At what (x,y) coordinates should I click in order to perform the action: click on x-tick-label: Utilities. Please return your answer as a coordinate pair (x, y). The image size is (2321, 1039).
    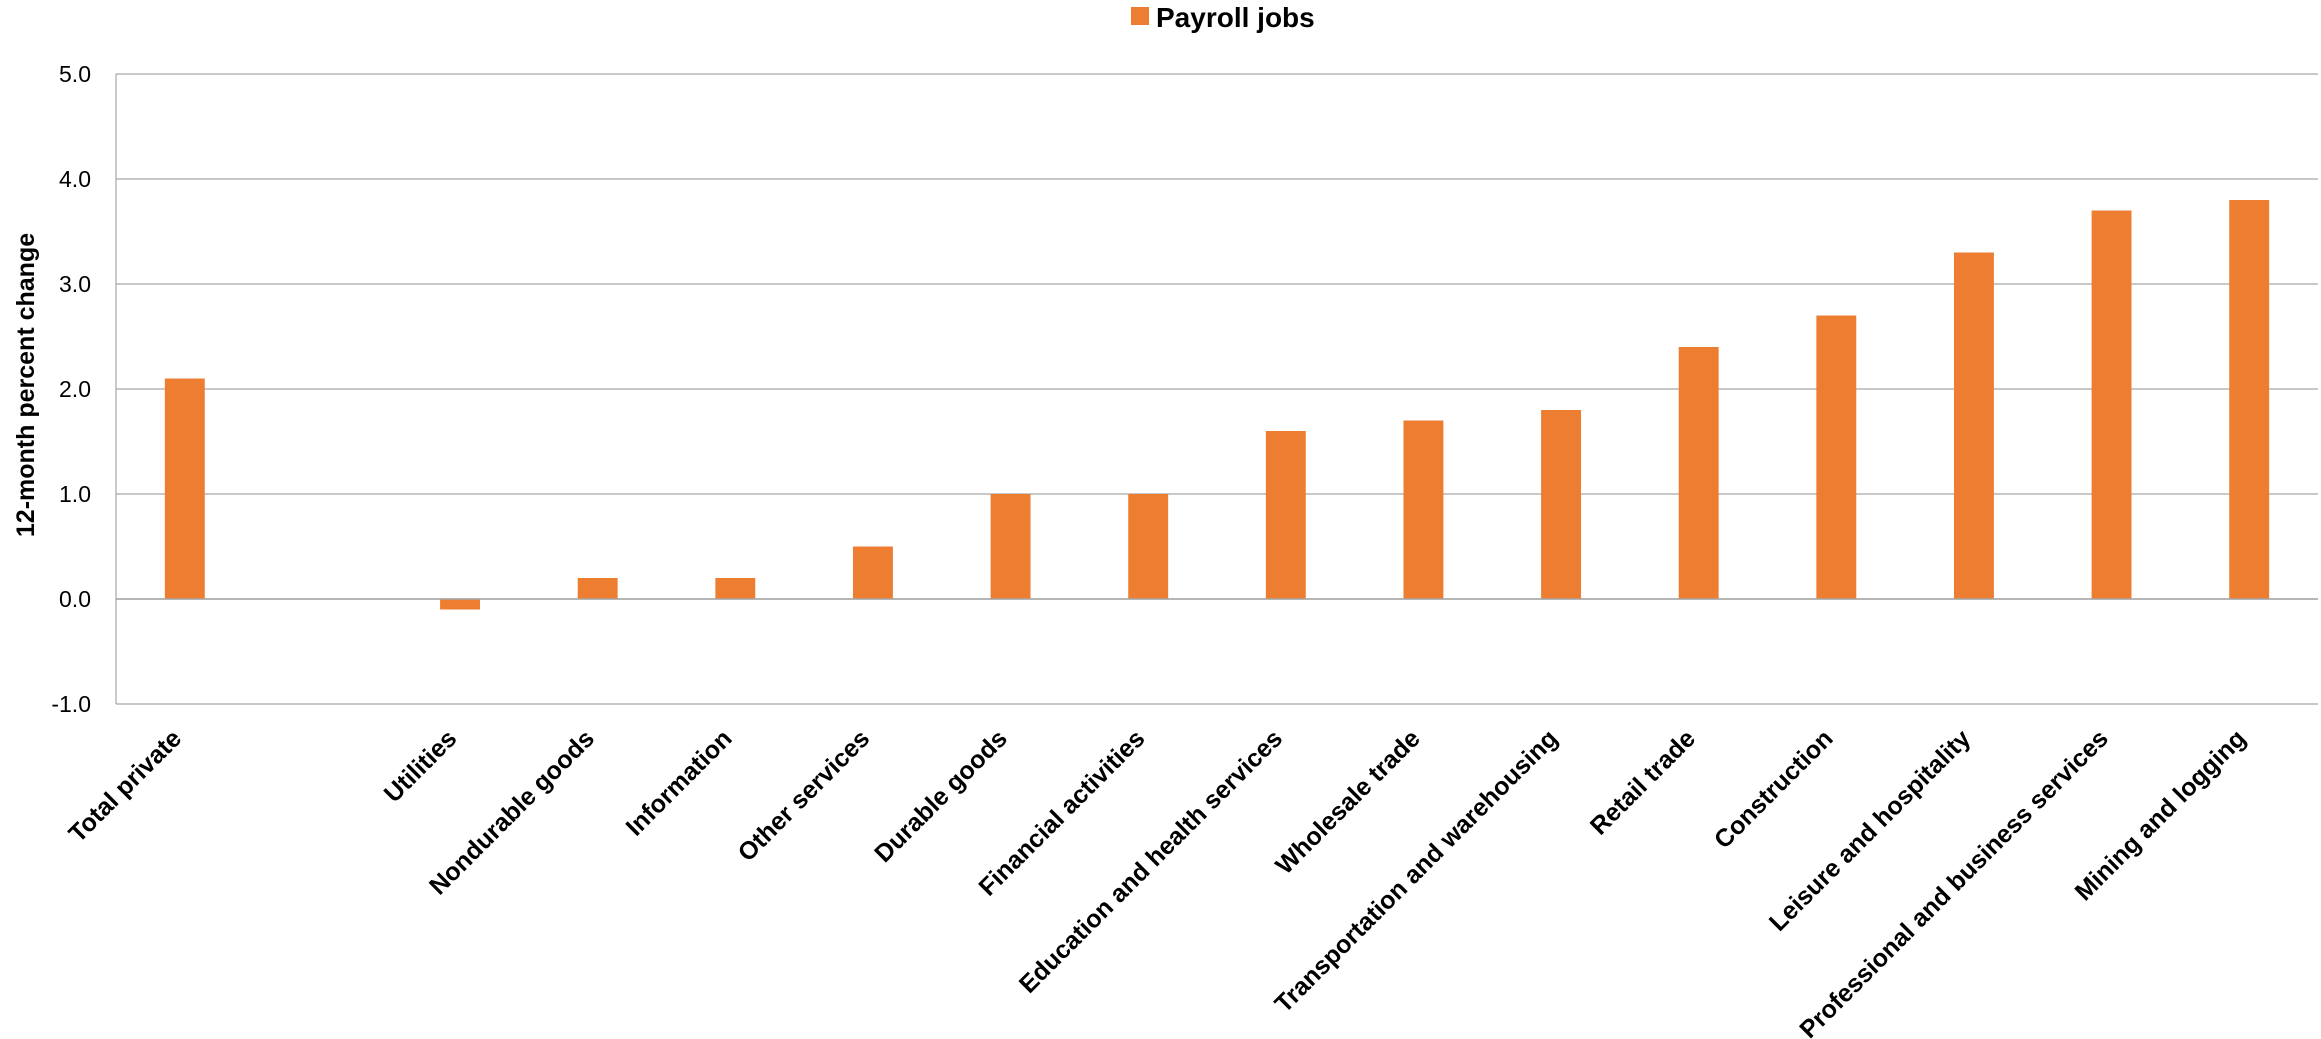
    Looking at the image, I should click on (421, 766).